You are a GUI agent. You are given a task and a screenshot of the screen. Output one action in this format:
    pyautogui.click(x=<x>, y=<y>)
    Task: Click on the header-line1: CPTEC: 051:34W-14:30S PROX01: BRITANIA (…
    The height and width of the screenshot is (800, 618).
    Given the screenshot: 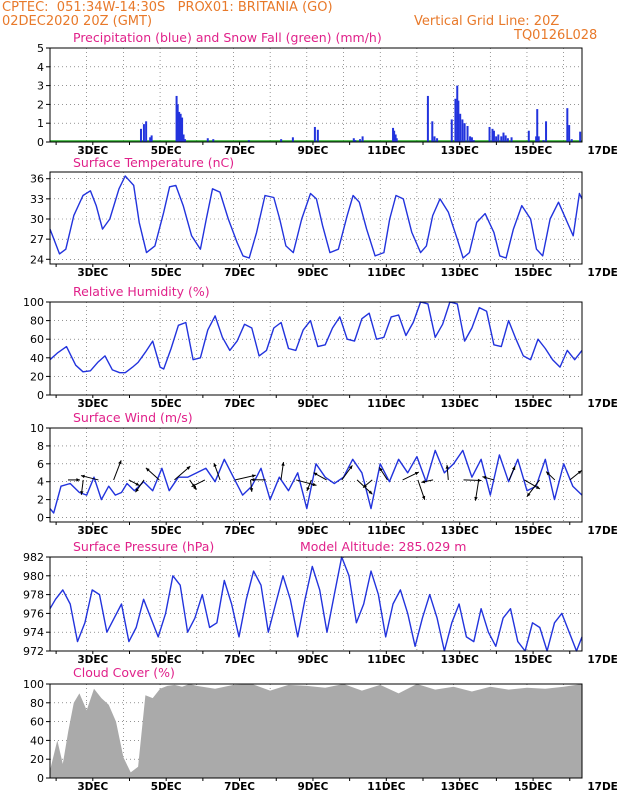 What is the action you would take?
    pyautogui.click(x=167, y=7)
    